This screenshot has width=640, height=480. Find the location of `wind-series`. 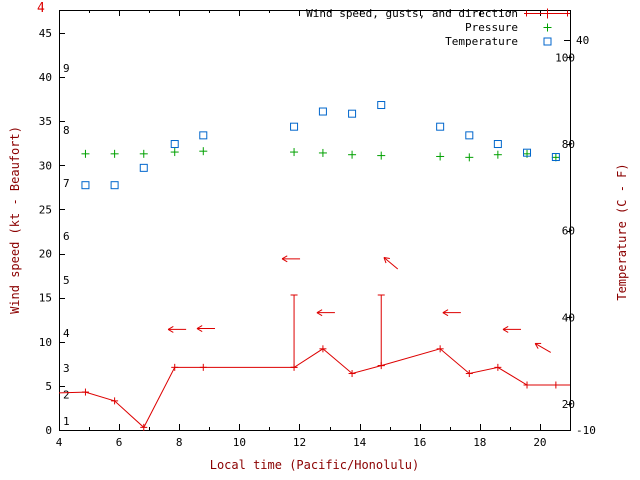

wind-series is located at coordinates (314, 388).